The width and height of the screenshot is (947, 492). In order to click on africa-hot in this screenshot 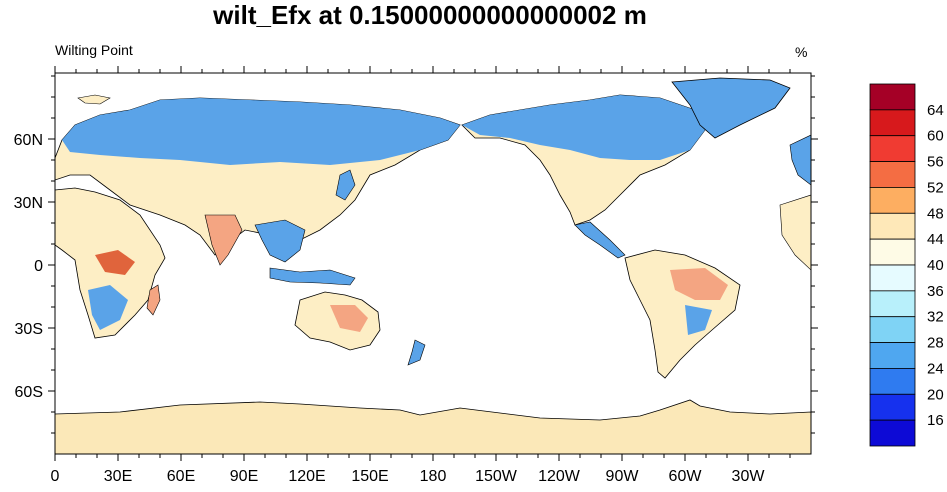, I will do `click(115, 262)`.